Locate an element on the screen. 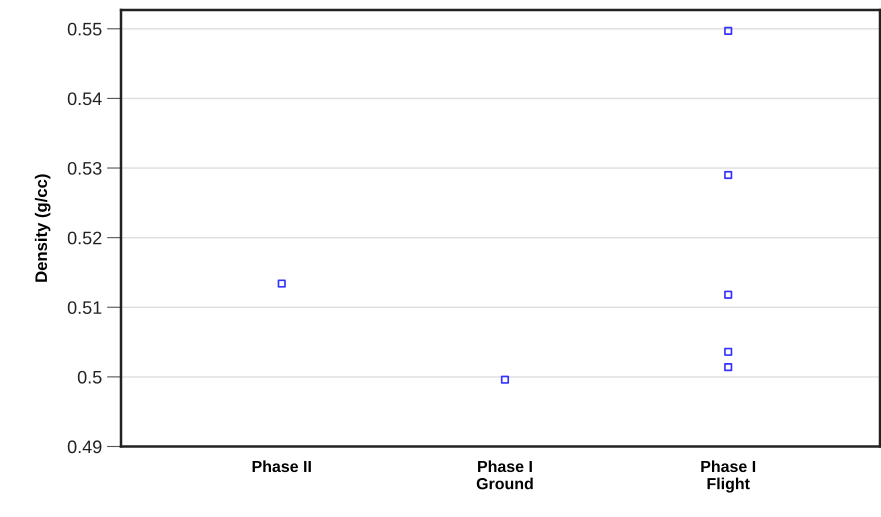  y-tick-label: 0.54 is located at coordinates (85, 99).